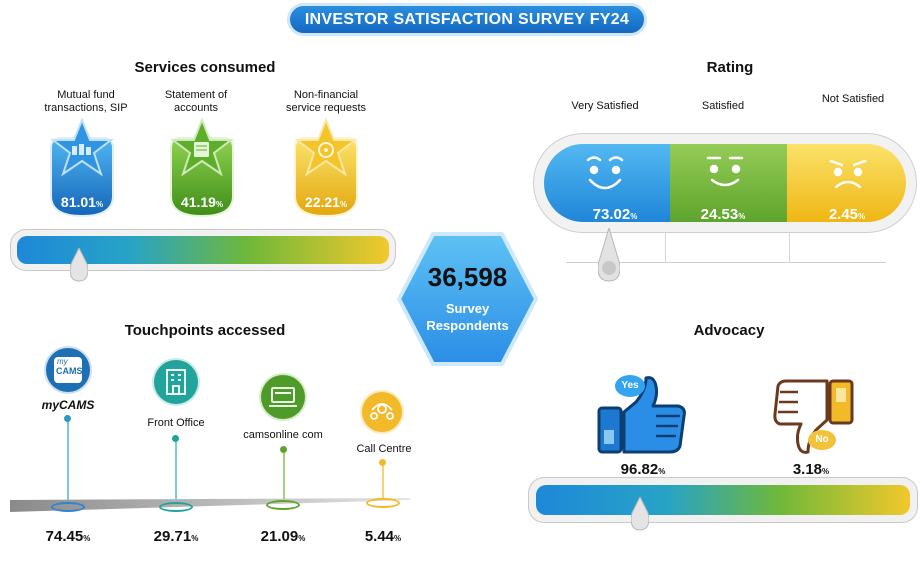  I want to click on touchpoint-label-mycams: myCAMS, so click(68, 405).